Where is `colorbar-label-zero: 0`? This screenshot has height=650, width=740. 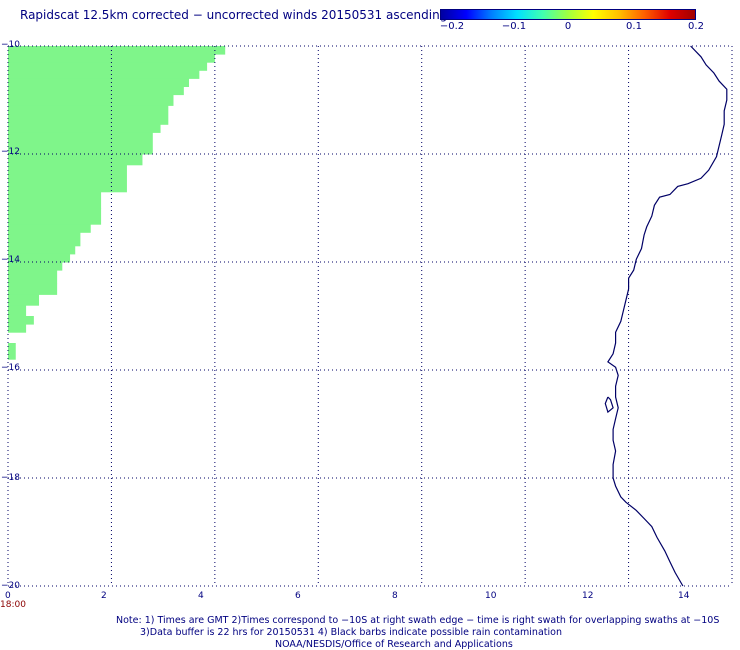
colorbar-label-zero: 0 is located at coordinates (568, 26).